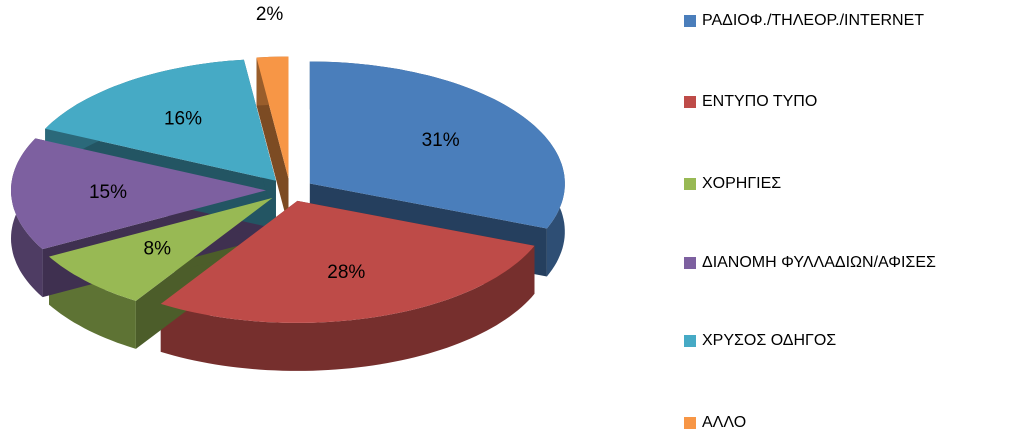  Describe the element at coordinates (346, 272) in the screenshot. I see `data-label: 28%` at that location.